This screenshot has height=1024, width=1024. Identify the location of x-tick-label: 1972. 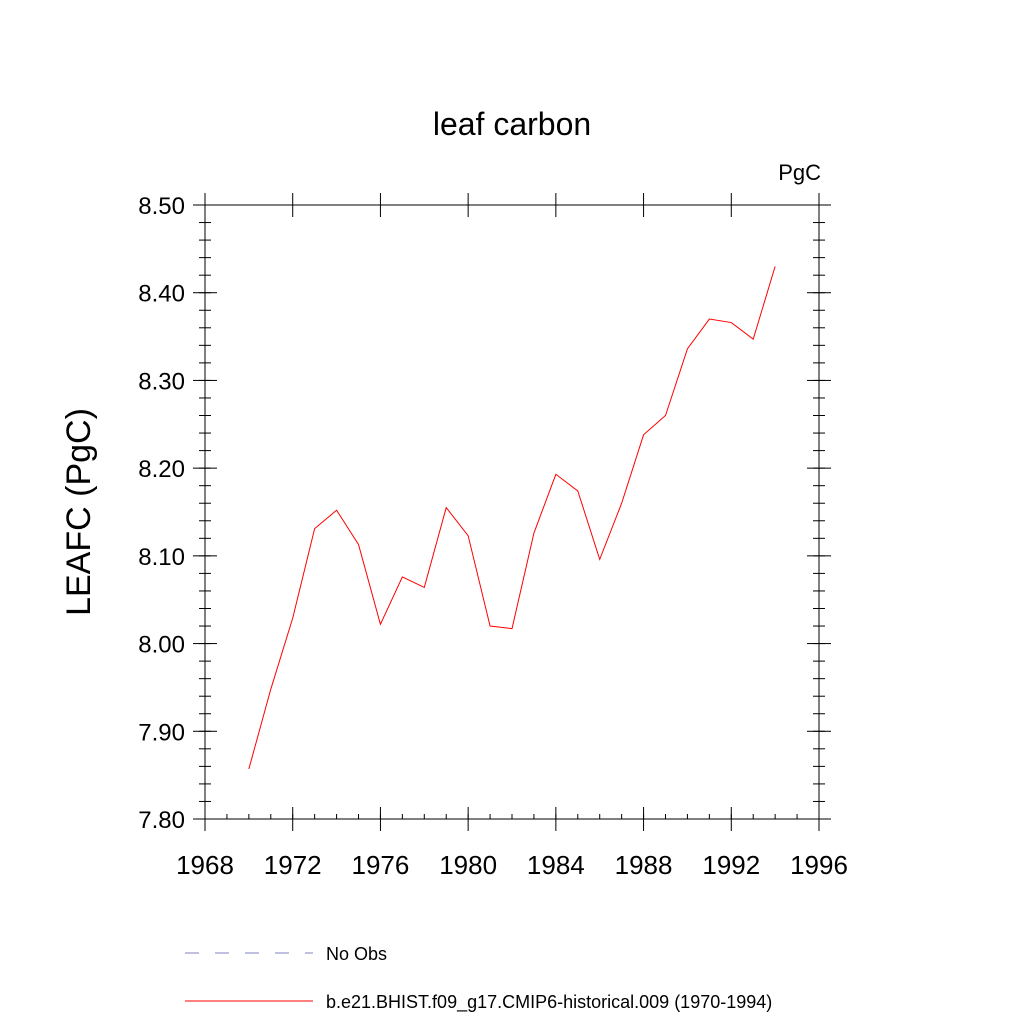
(293, 865).